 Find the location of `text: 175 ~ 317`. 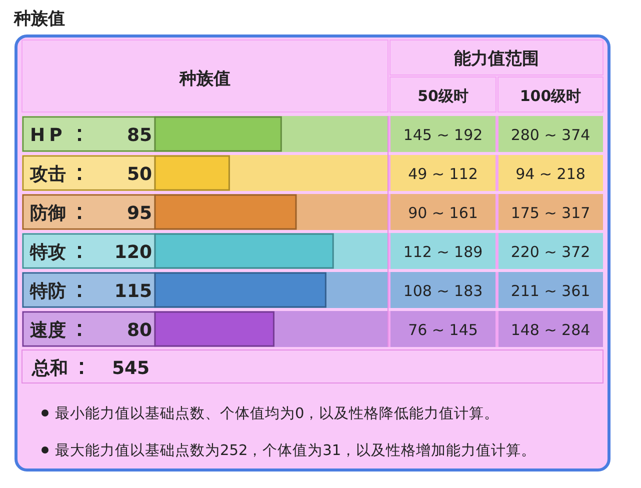

text: 175 ~ 317 is located at coordinates (550, 213).